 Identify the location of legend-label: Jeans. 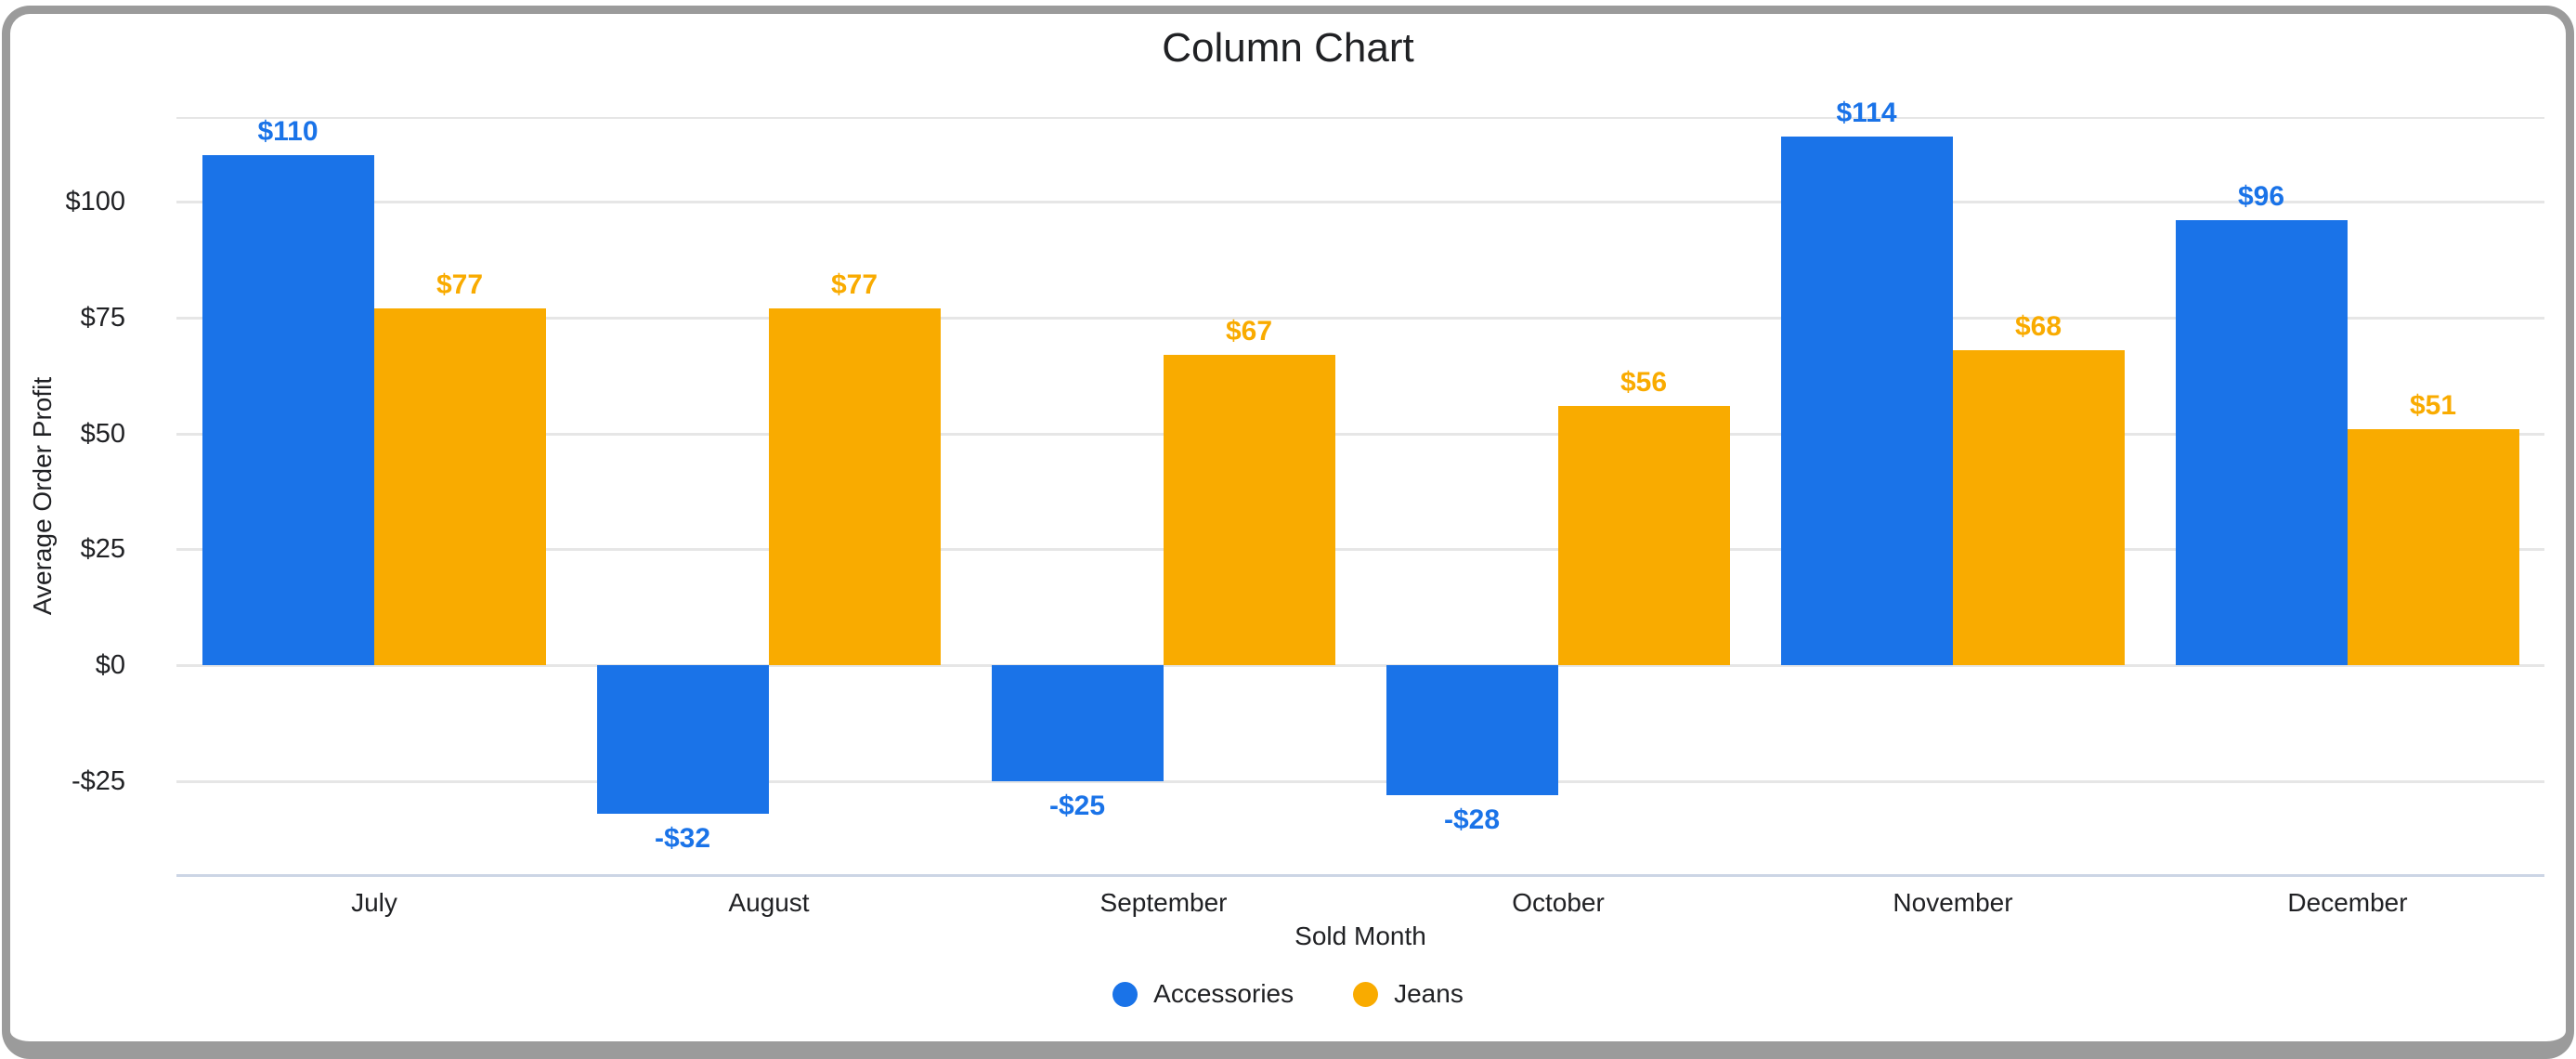
(1429, 993).